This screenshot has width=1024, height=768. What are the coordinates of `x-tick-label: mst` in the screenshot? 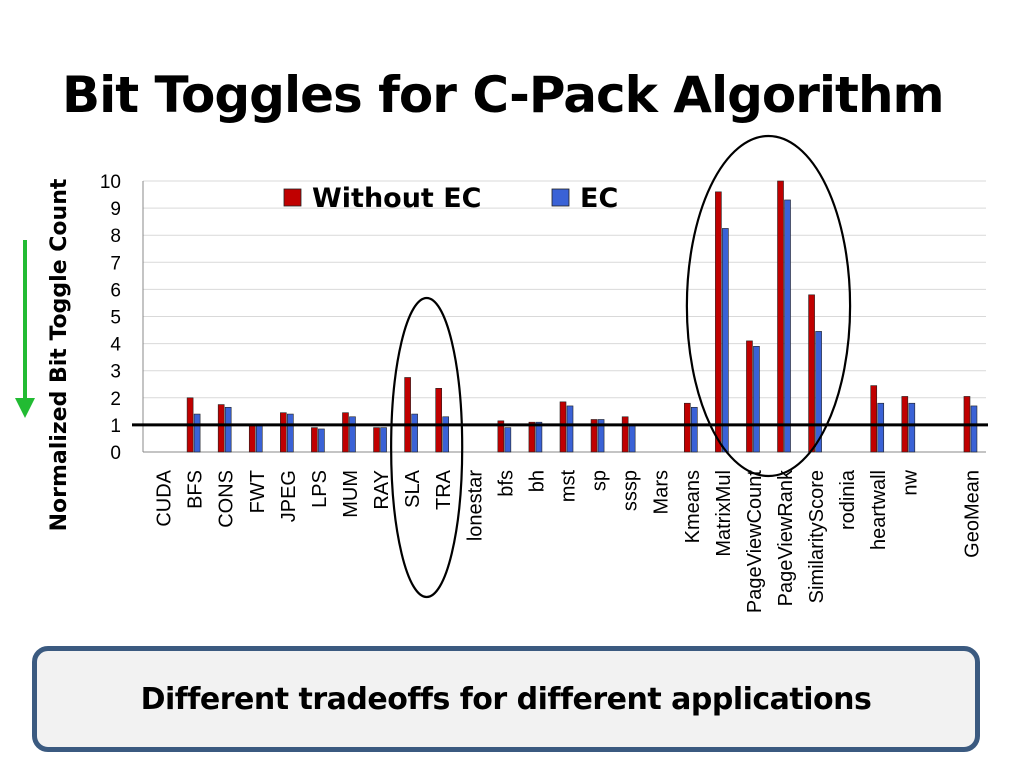 It's located at (569, 486).